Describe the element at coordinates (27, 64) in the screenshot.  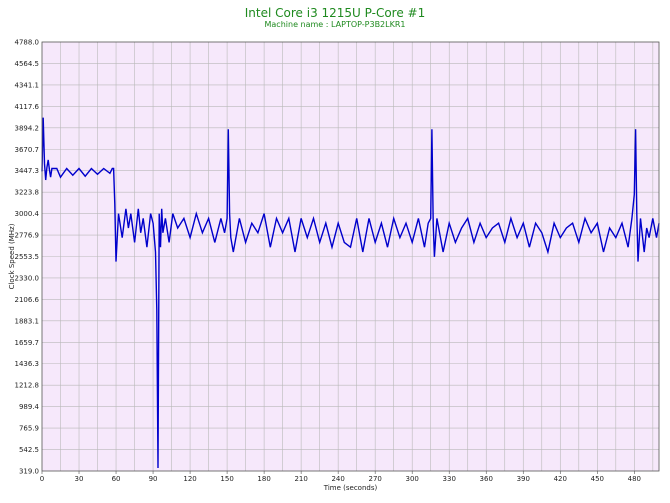
I see `y-tick-label: 4564.5` at that location.